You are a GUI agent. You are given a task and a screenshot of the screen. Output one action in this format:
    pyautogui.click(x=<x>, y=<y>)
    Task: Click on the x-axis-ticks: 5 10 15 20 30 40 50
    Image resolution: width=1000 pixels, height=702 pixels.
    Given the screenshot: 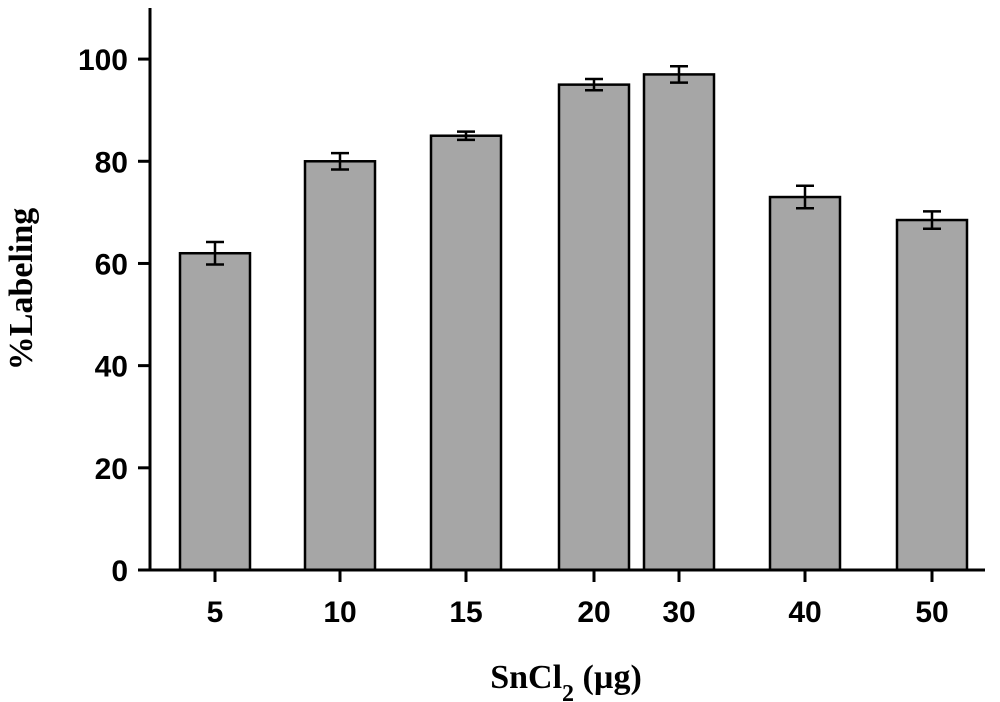 What is the action you would take?
    pyautogui.click(x=578, y=599)
    